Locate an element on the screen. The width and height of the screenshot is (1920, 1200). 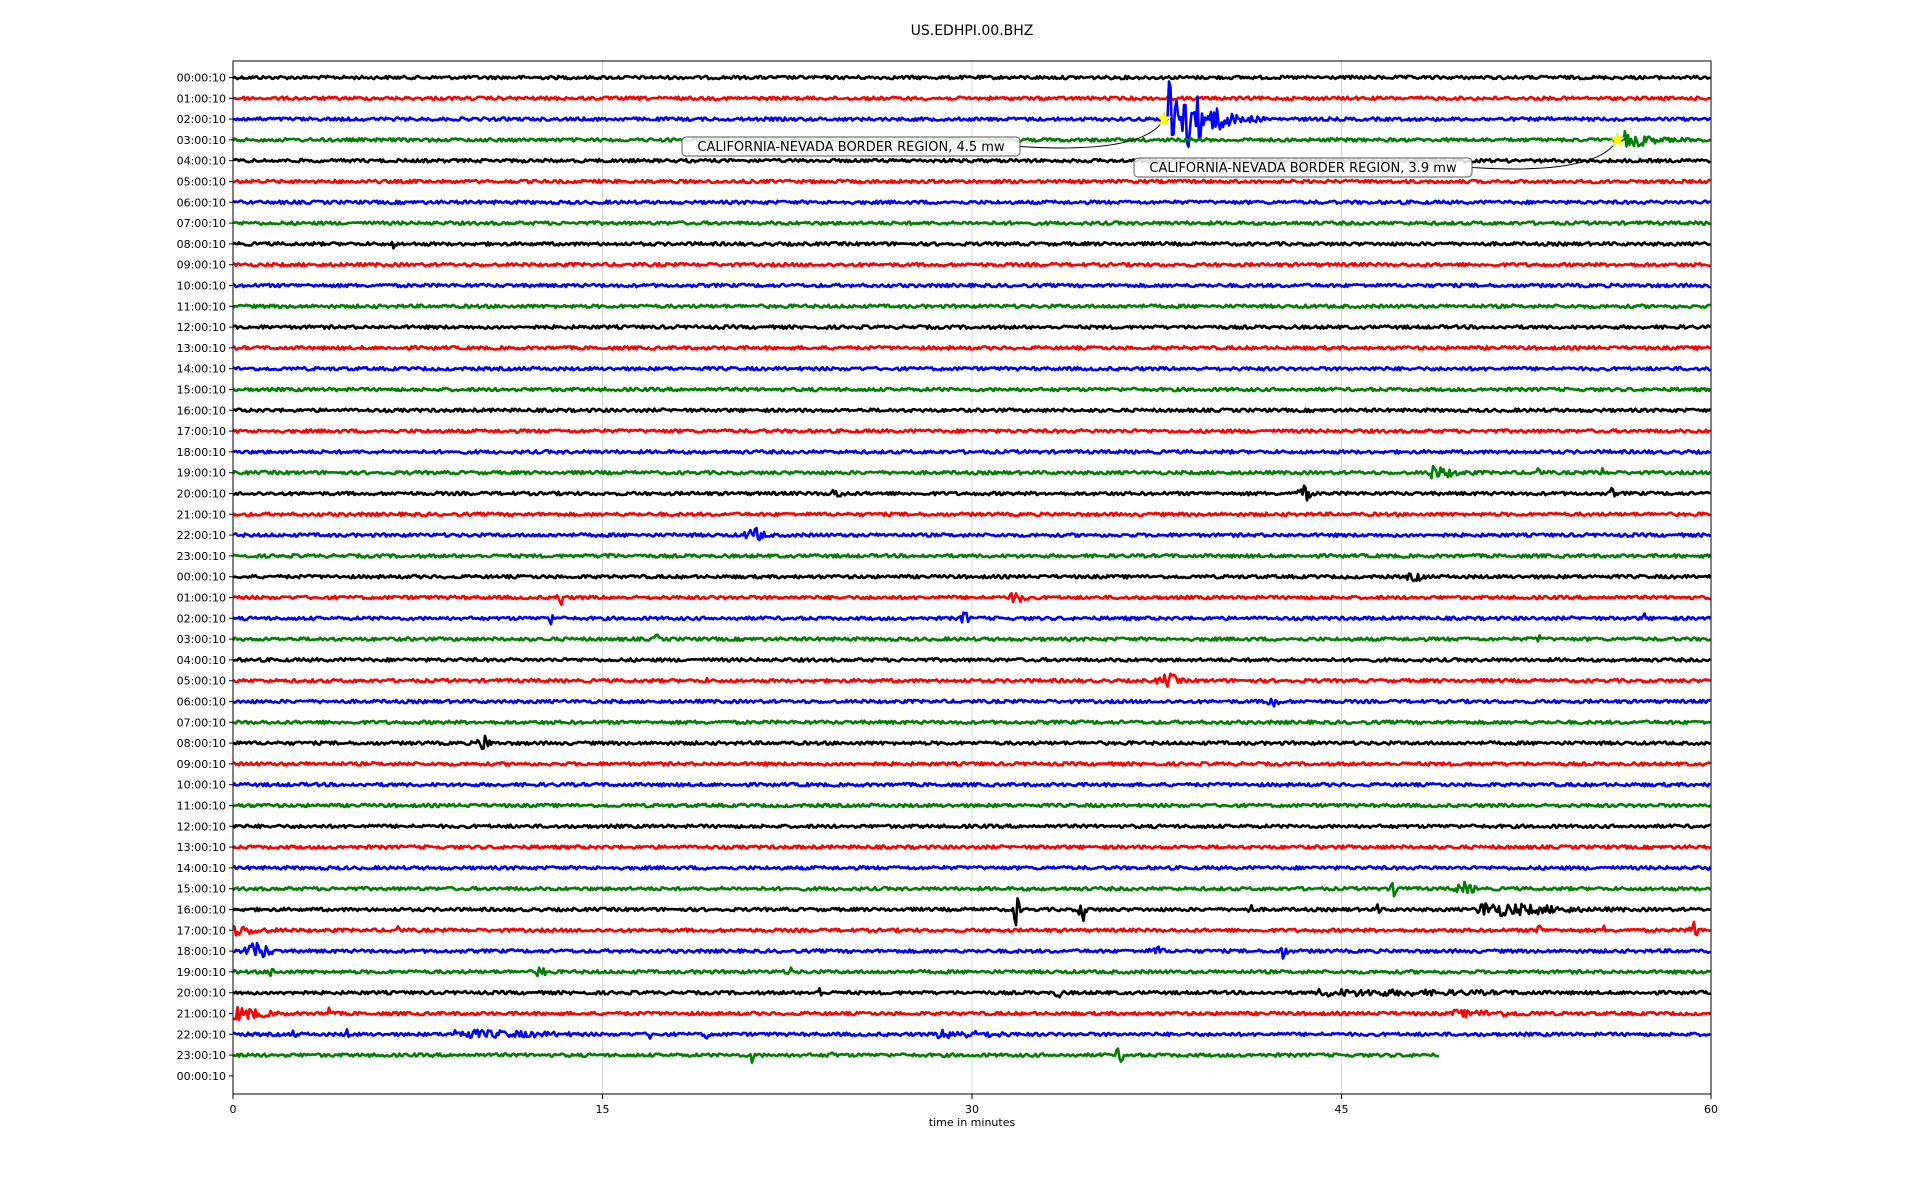
row-time-label: 01:00:10 is located at coordinates (201, 598).